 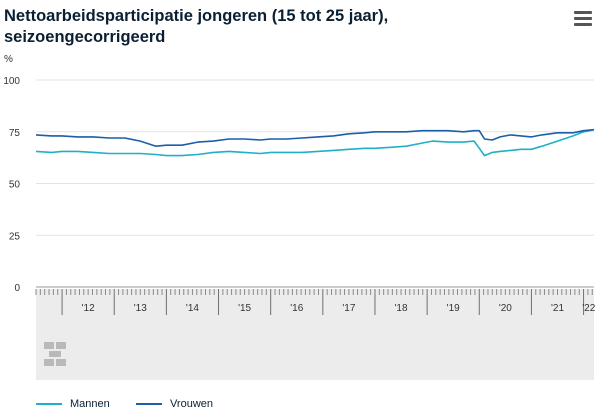 What do you see at coordinates (15, 133) in the screenshot?
I see `y-tick-label: 75` at bounding box center [15, 133].